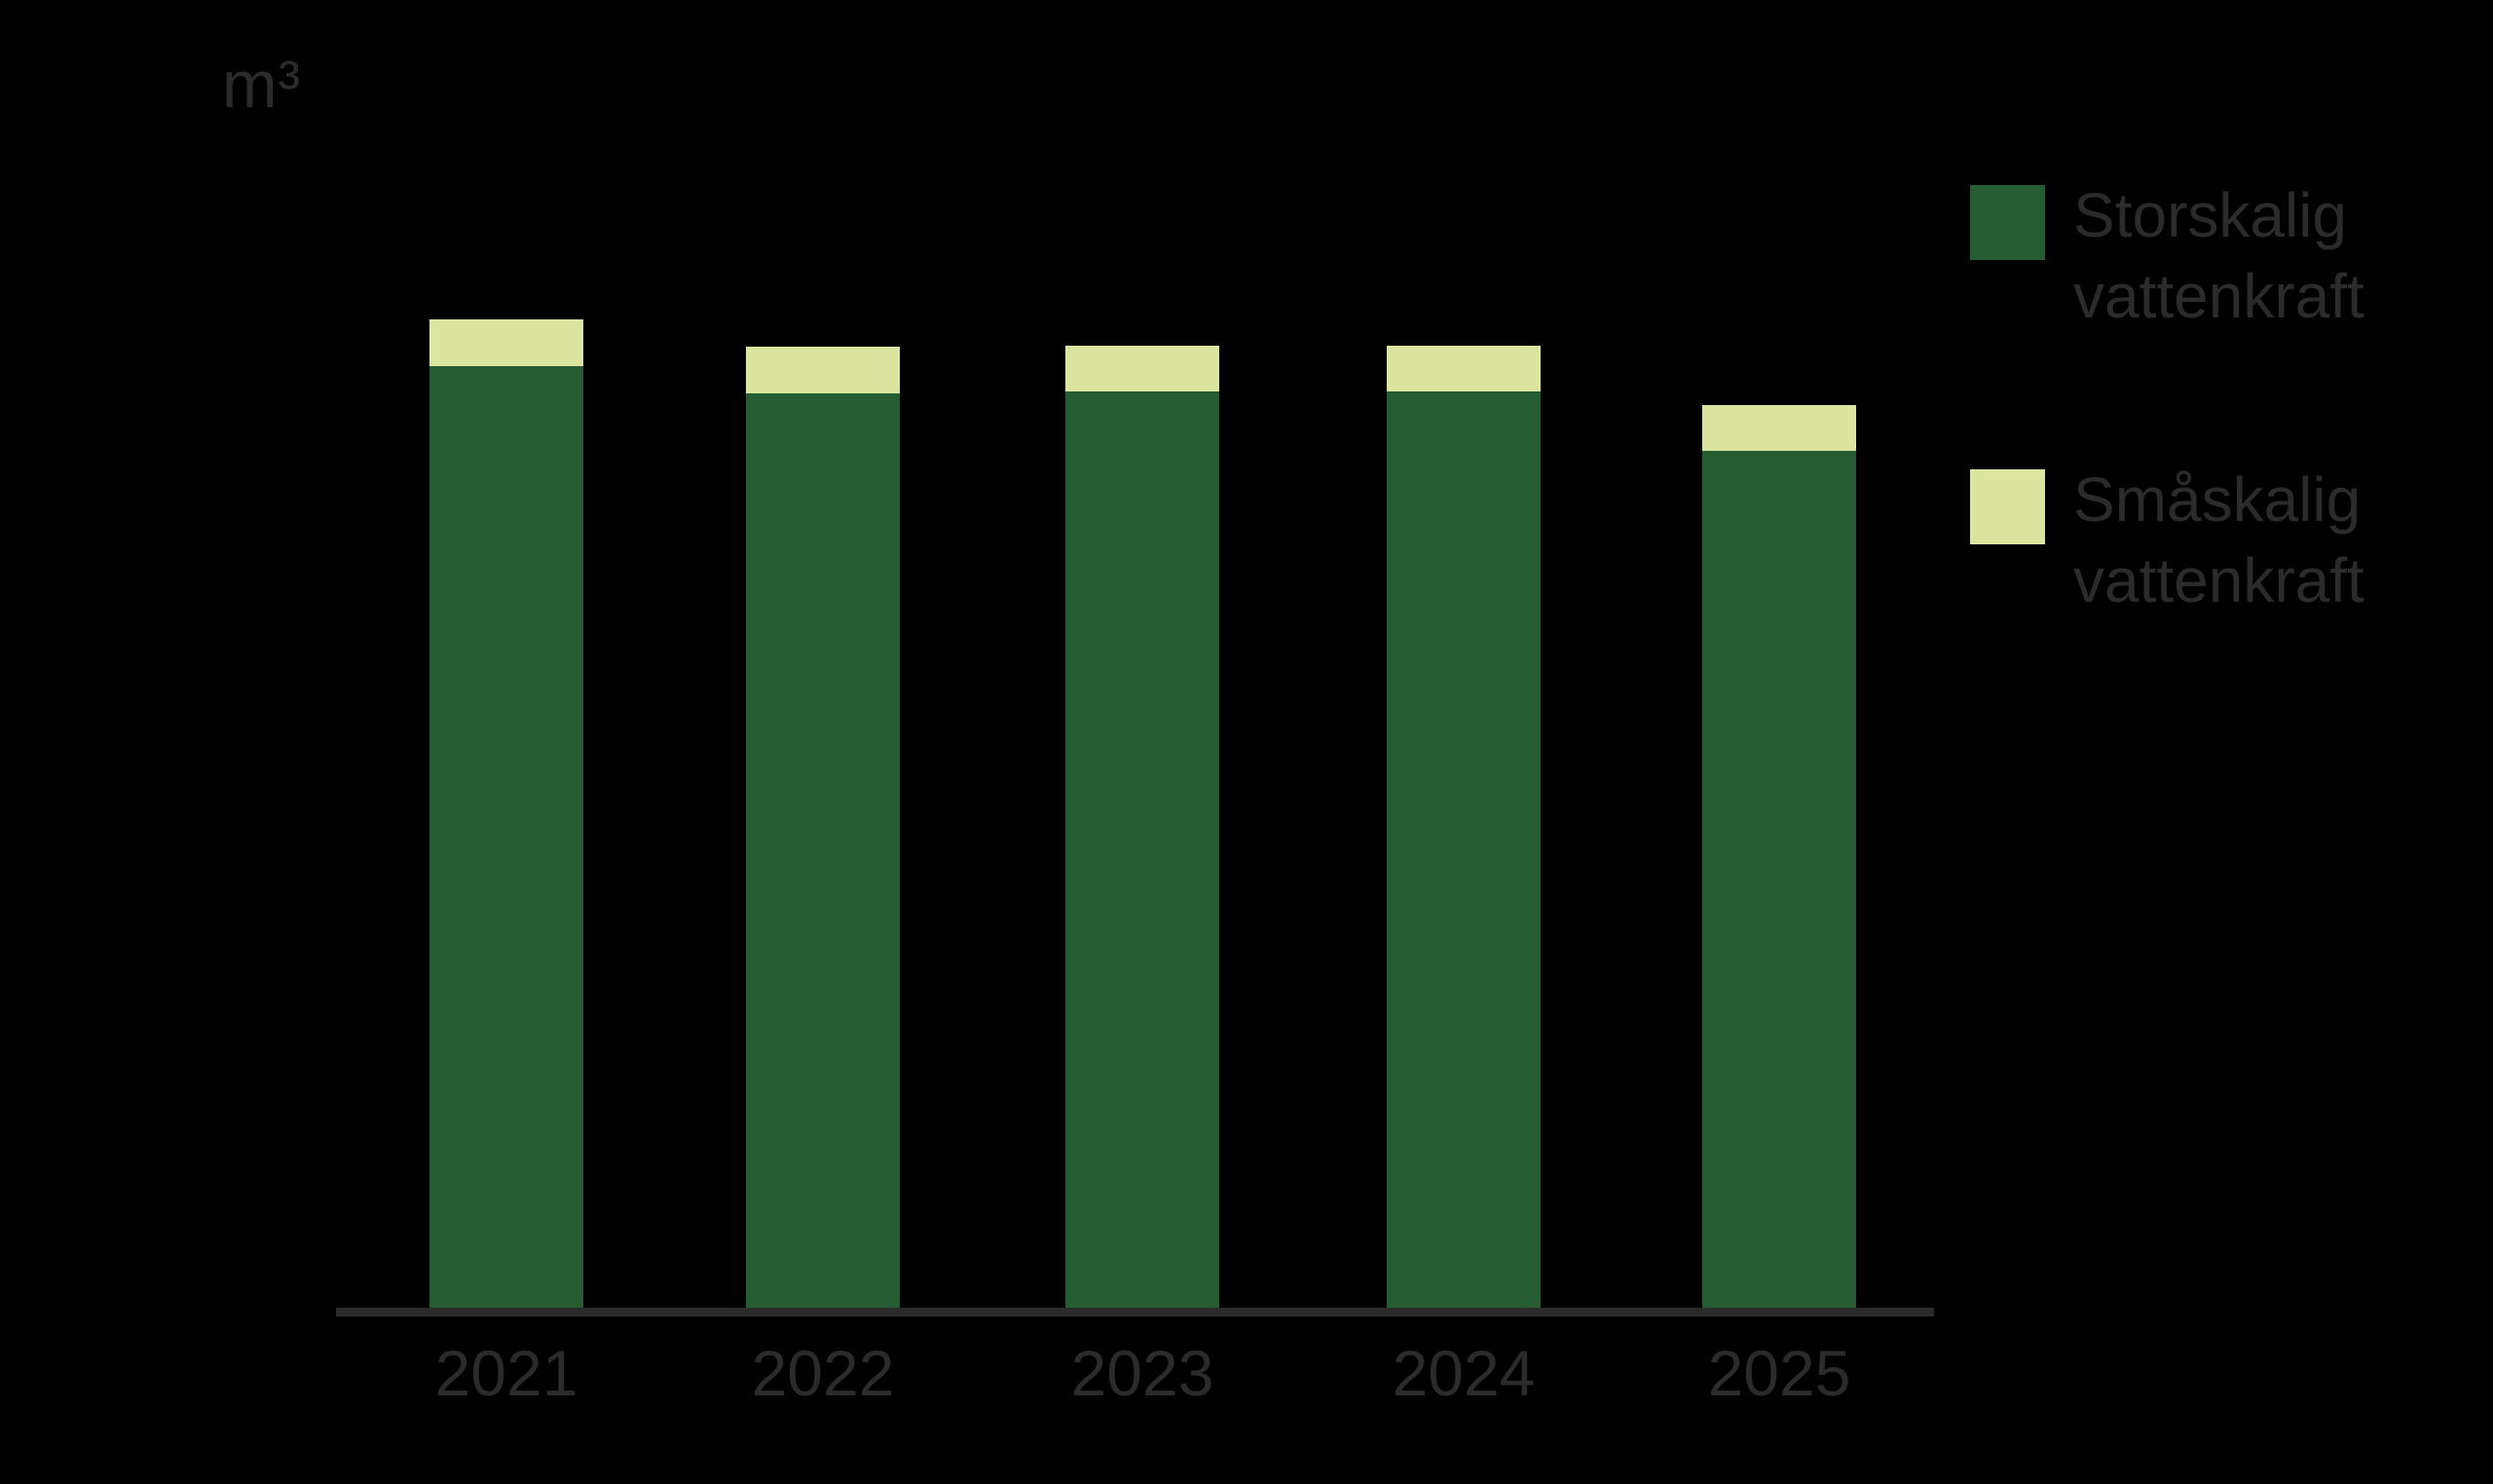  I want to click on legend-item-storskalig: Storskalig vattenkraft, so click(2223, 258).